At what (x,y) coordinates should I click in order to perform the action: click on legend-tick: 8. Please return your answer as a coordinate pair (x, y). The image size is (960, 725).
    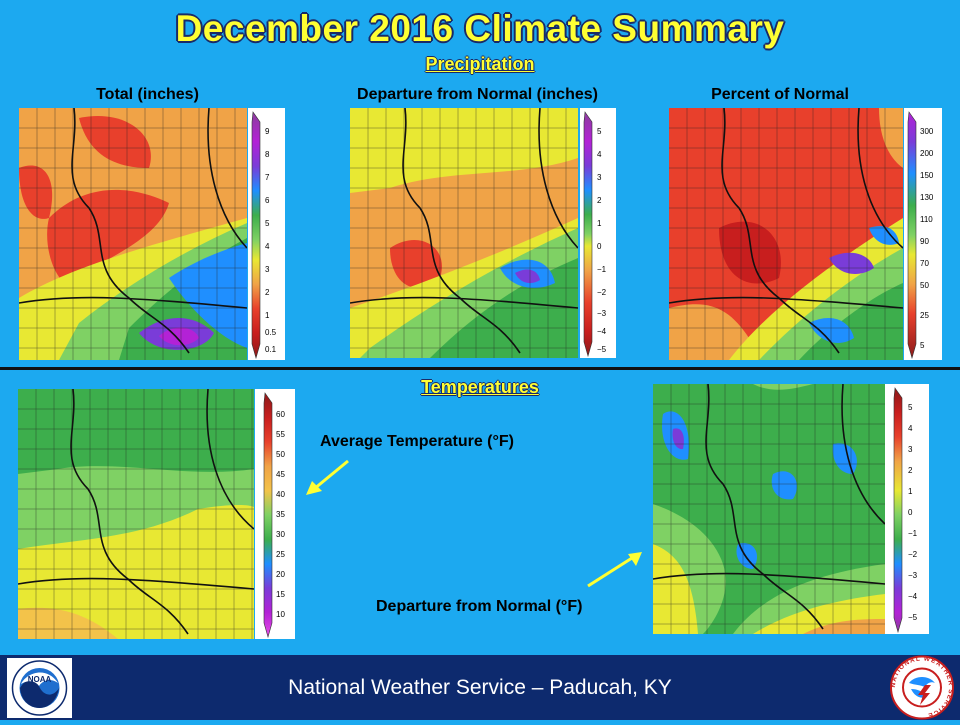
    Looking at the image, I should click on (267, 154).